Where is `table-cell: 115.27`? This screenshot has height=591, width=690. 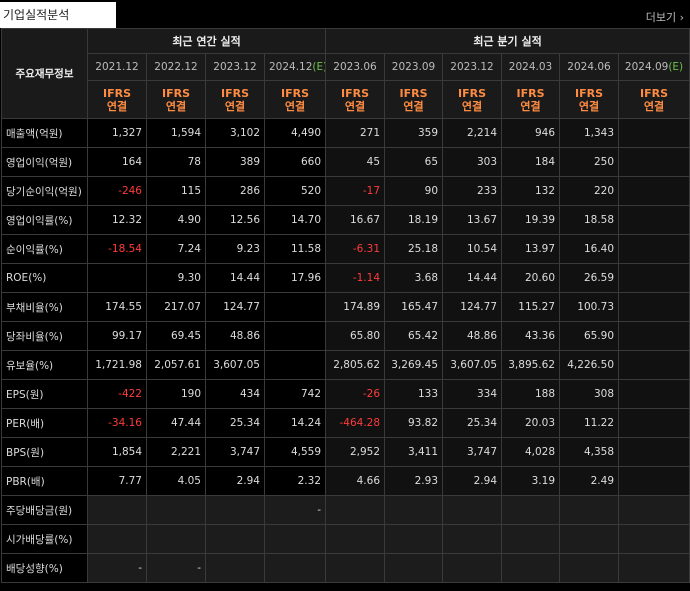 table-cell: 115.27 is located at coordinates (531, 307).